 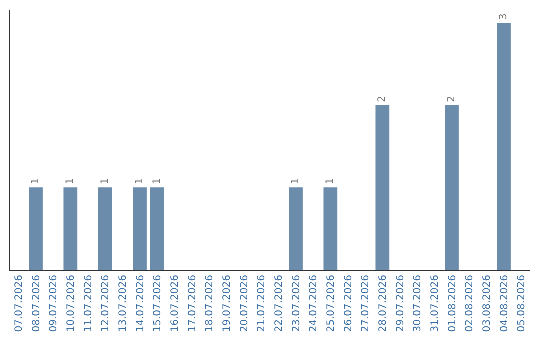 I want to click on x-tick-label: 13.07.2026, so click(x=123, y=303).